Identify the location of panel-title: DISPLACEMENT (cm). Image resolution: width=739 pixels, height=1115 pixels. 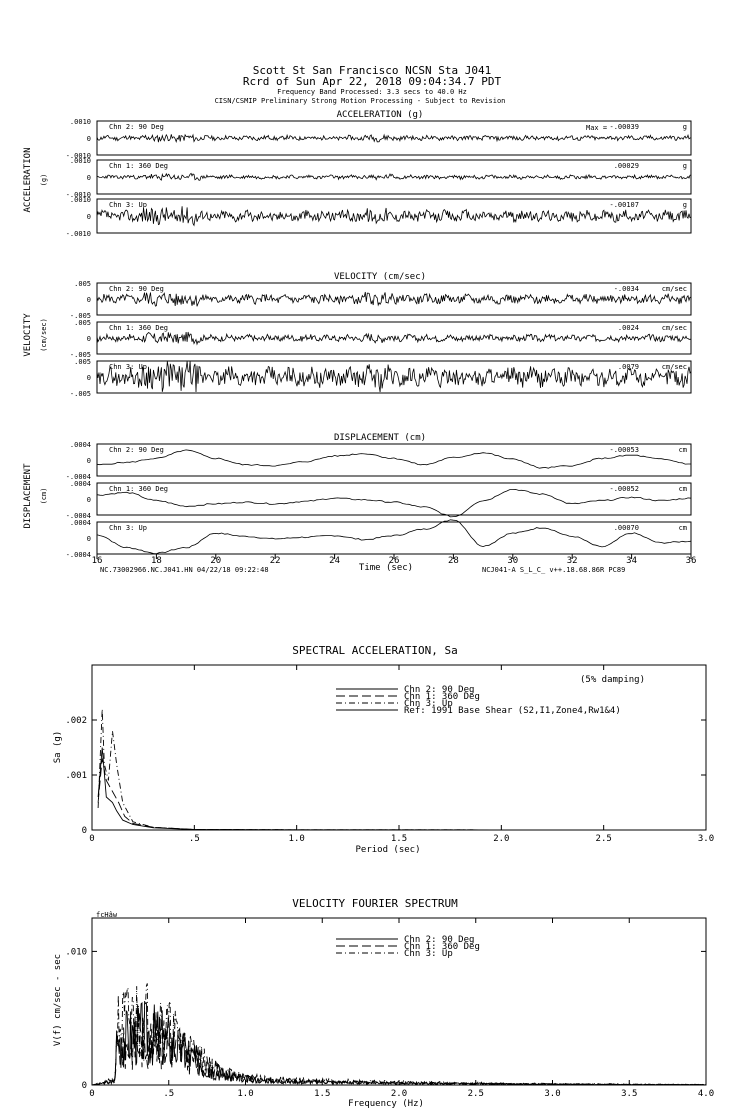
(380, 438).